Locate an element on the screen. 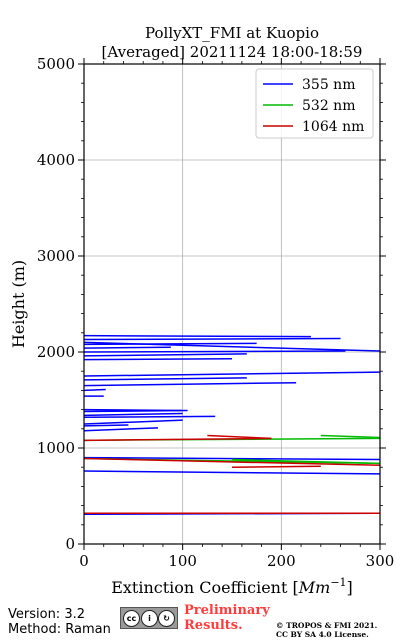 Image resolution: width=400 pixels, height=640 pixels. preliminary-line2: Results. is located at coordinates (213, 625).